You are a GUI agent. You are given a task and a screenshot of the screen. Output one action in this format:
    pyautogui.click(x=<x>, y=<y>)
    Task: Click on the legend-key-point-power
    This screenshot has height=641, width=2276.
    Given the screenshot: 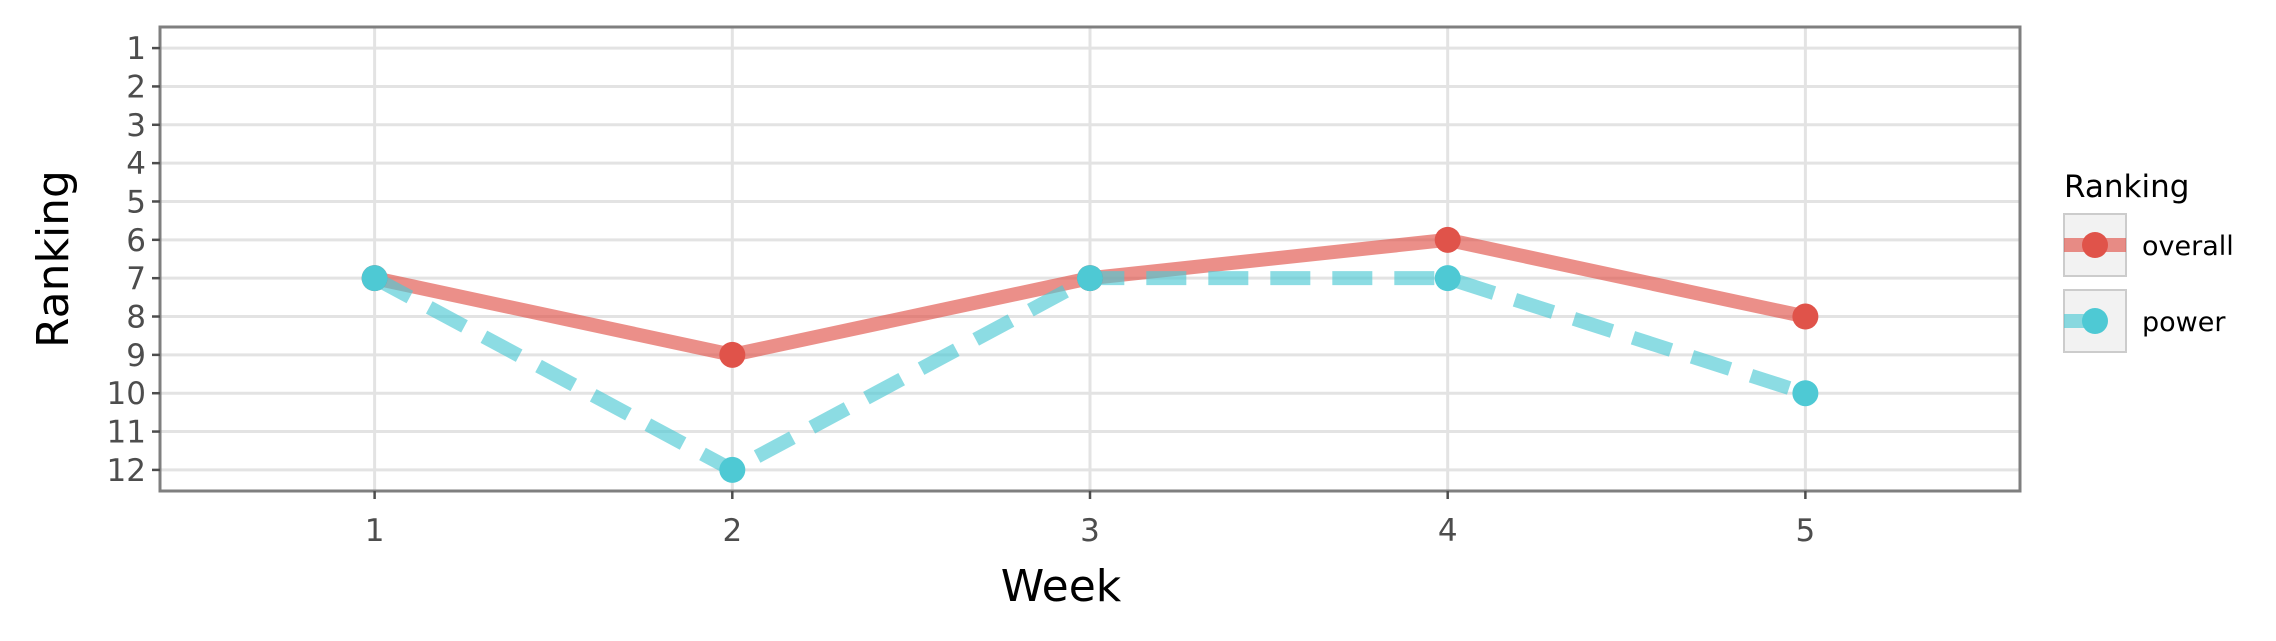 What is the action you would take?
    pyautogui.click(x=2095, y=321)
    